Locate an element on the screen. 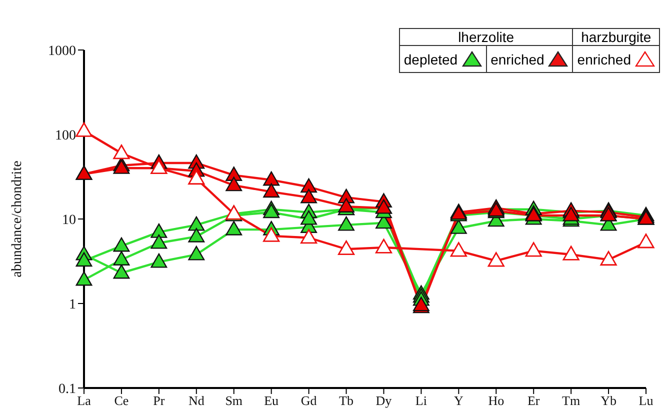  y-tick-label: 1 is located at coordinates (72, 304).